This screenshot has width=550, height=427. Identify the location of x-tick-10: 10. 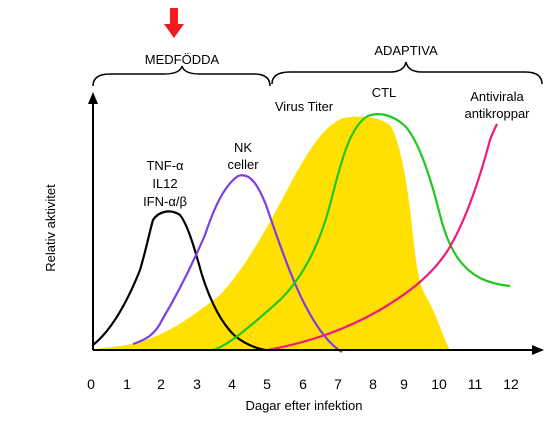
(439, 384).